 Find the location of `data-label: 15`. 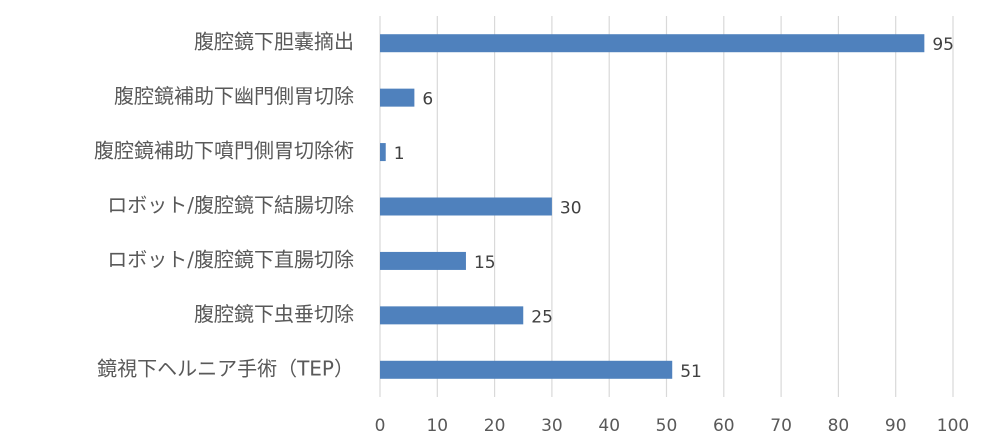

data-label: 15 is located at coordinates (485, 263).